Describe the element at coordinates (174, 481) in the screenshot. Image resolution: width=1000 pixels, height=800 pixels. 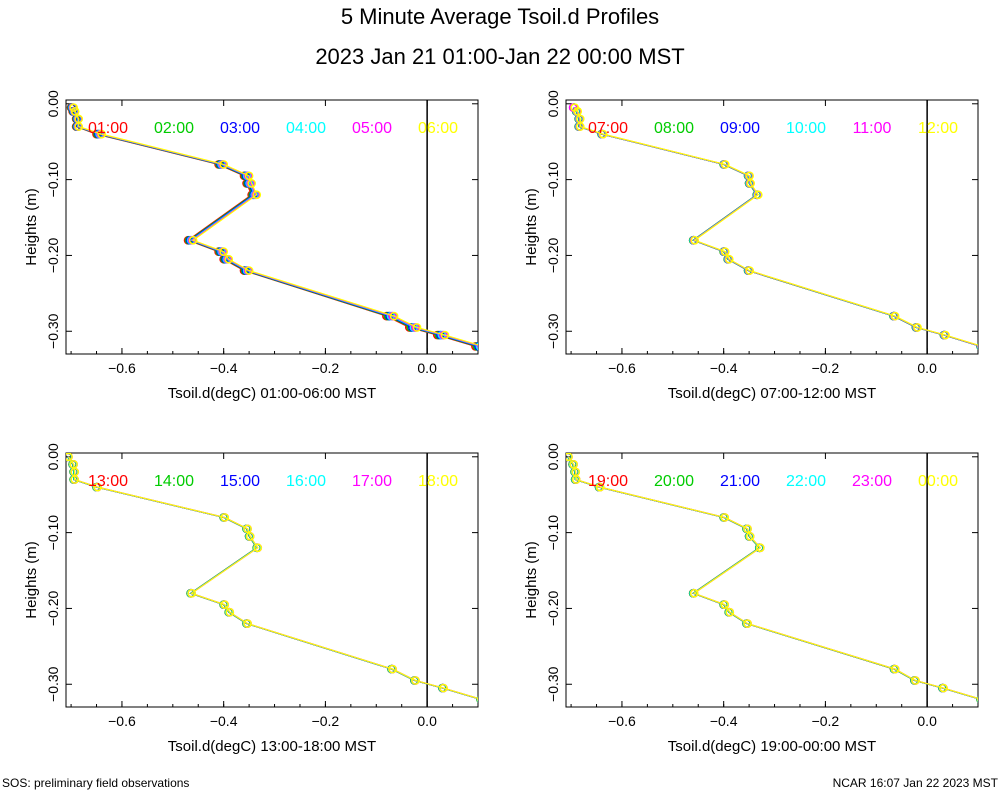
I see `legend-entry-14:00: 14:00` at that location.